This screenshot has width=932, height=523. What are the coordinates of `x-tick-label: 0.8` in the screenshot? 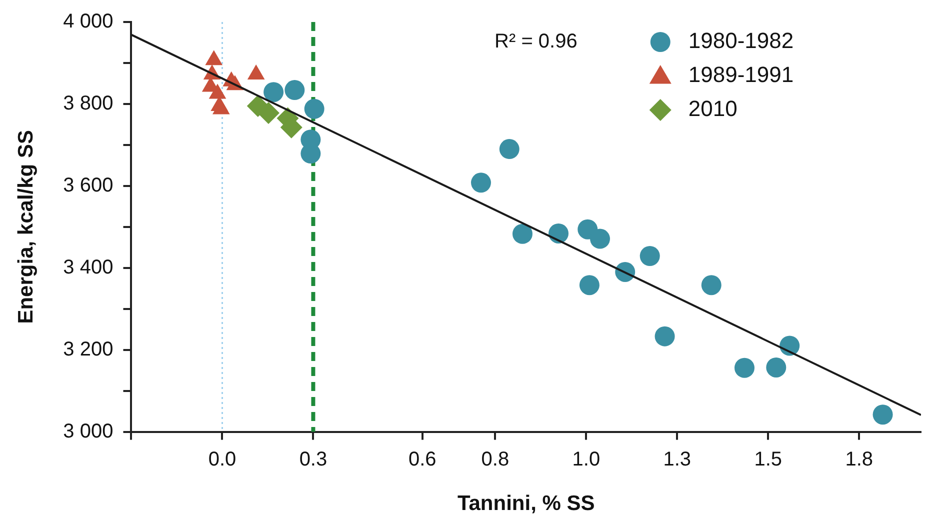 It's located at (495, 459).